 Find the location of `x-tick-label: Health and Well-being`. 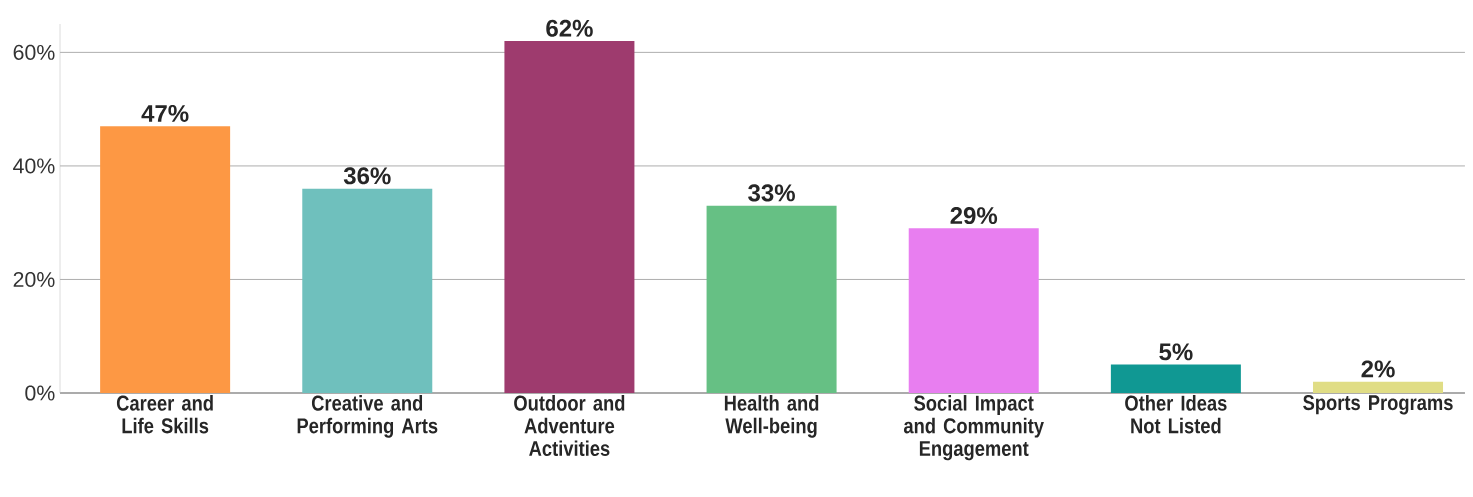

x-tick-label: Health and Well-being is located at coordinates (771, 416).